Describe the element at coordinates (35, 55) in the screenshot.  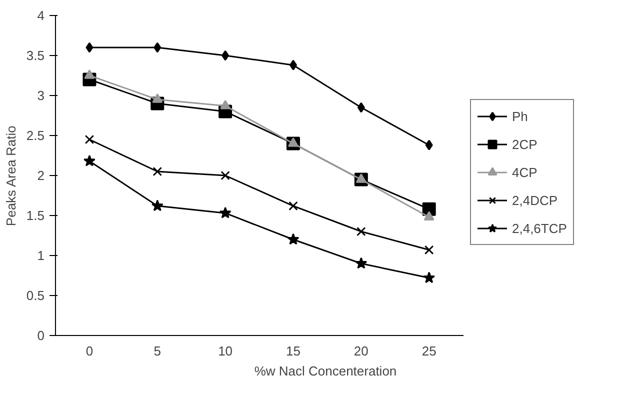
I see `y-tick-label: 3.5` at that location.